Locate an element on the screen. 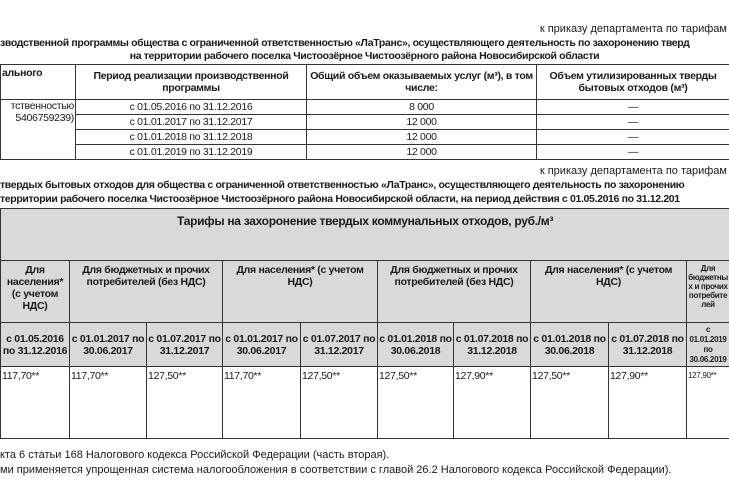 This screenshot has height=486, width=729. organization-inn: 5406759239) is located at coordinates (44, 118).